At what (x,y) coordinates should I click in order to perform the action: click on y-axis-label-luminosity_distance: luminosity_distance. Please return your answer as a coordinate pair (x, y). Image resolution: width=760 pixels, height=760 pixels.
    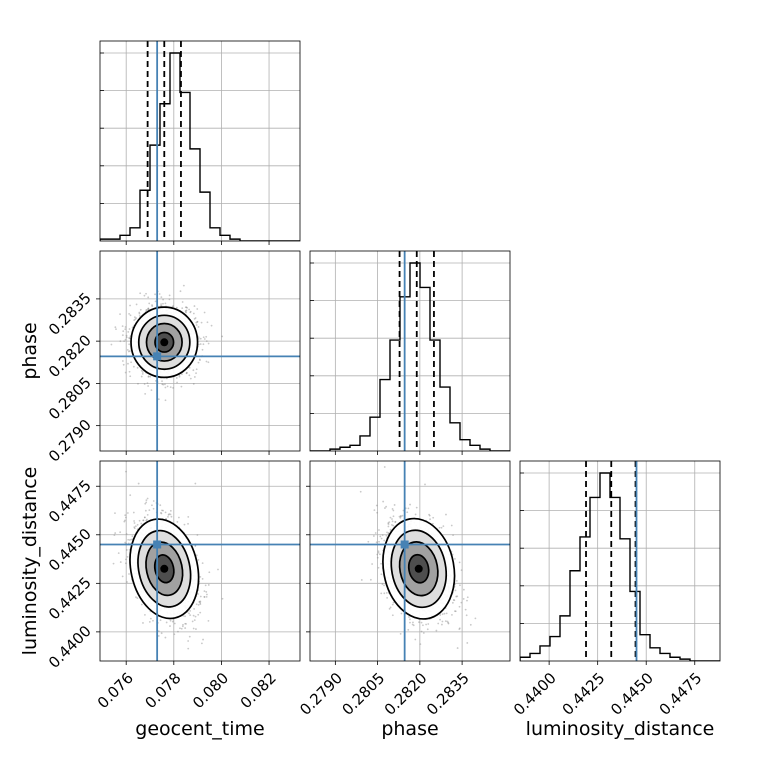
    Looking at the image, I should click on (30, 561).